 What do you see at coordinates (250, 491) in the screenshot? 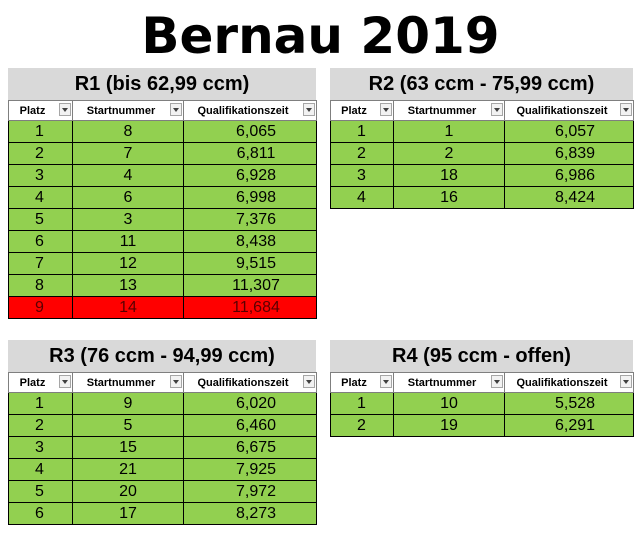
I see `table-cell-qualifikationszeit: 7,972` at bounding box center [250, 491].